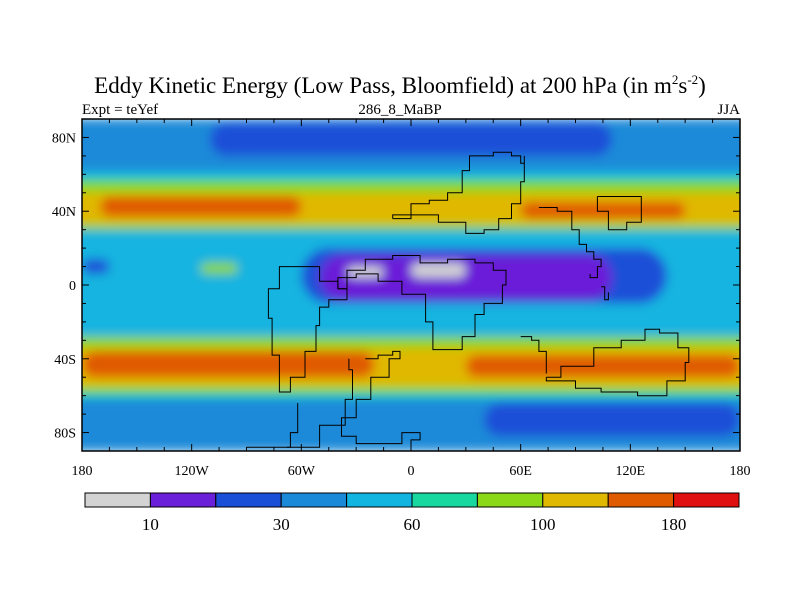  I want to click on colorbar-label-4: 180, so click(674, 524).